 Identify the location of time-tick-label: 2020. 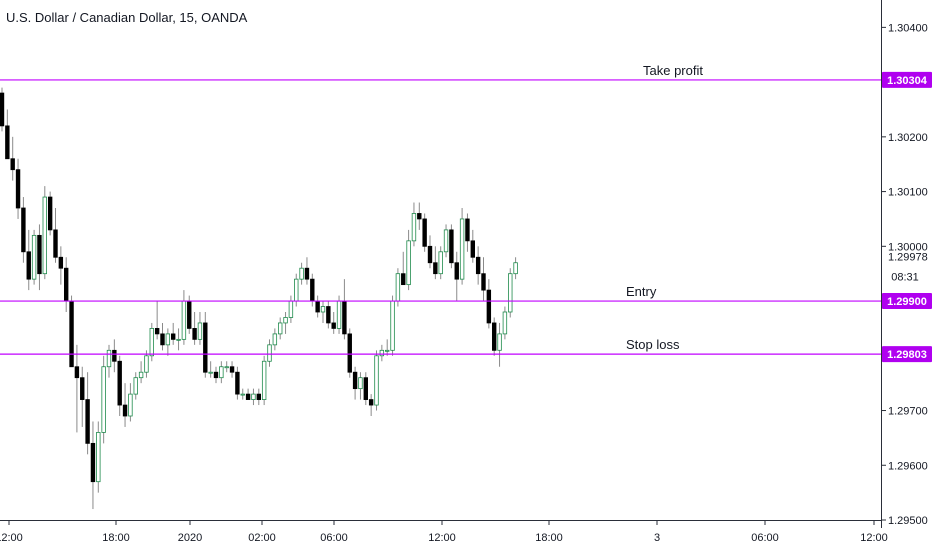
(190, 538).